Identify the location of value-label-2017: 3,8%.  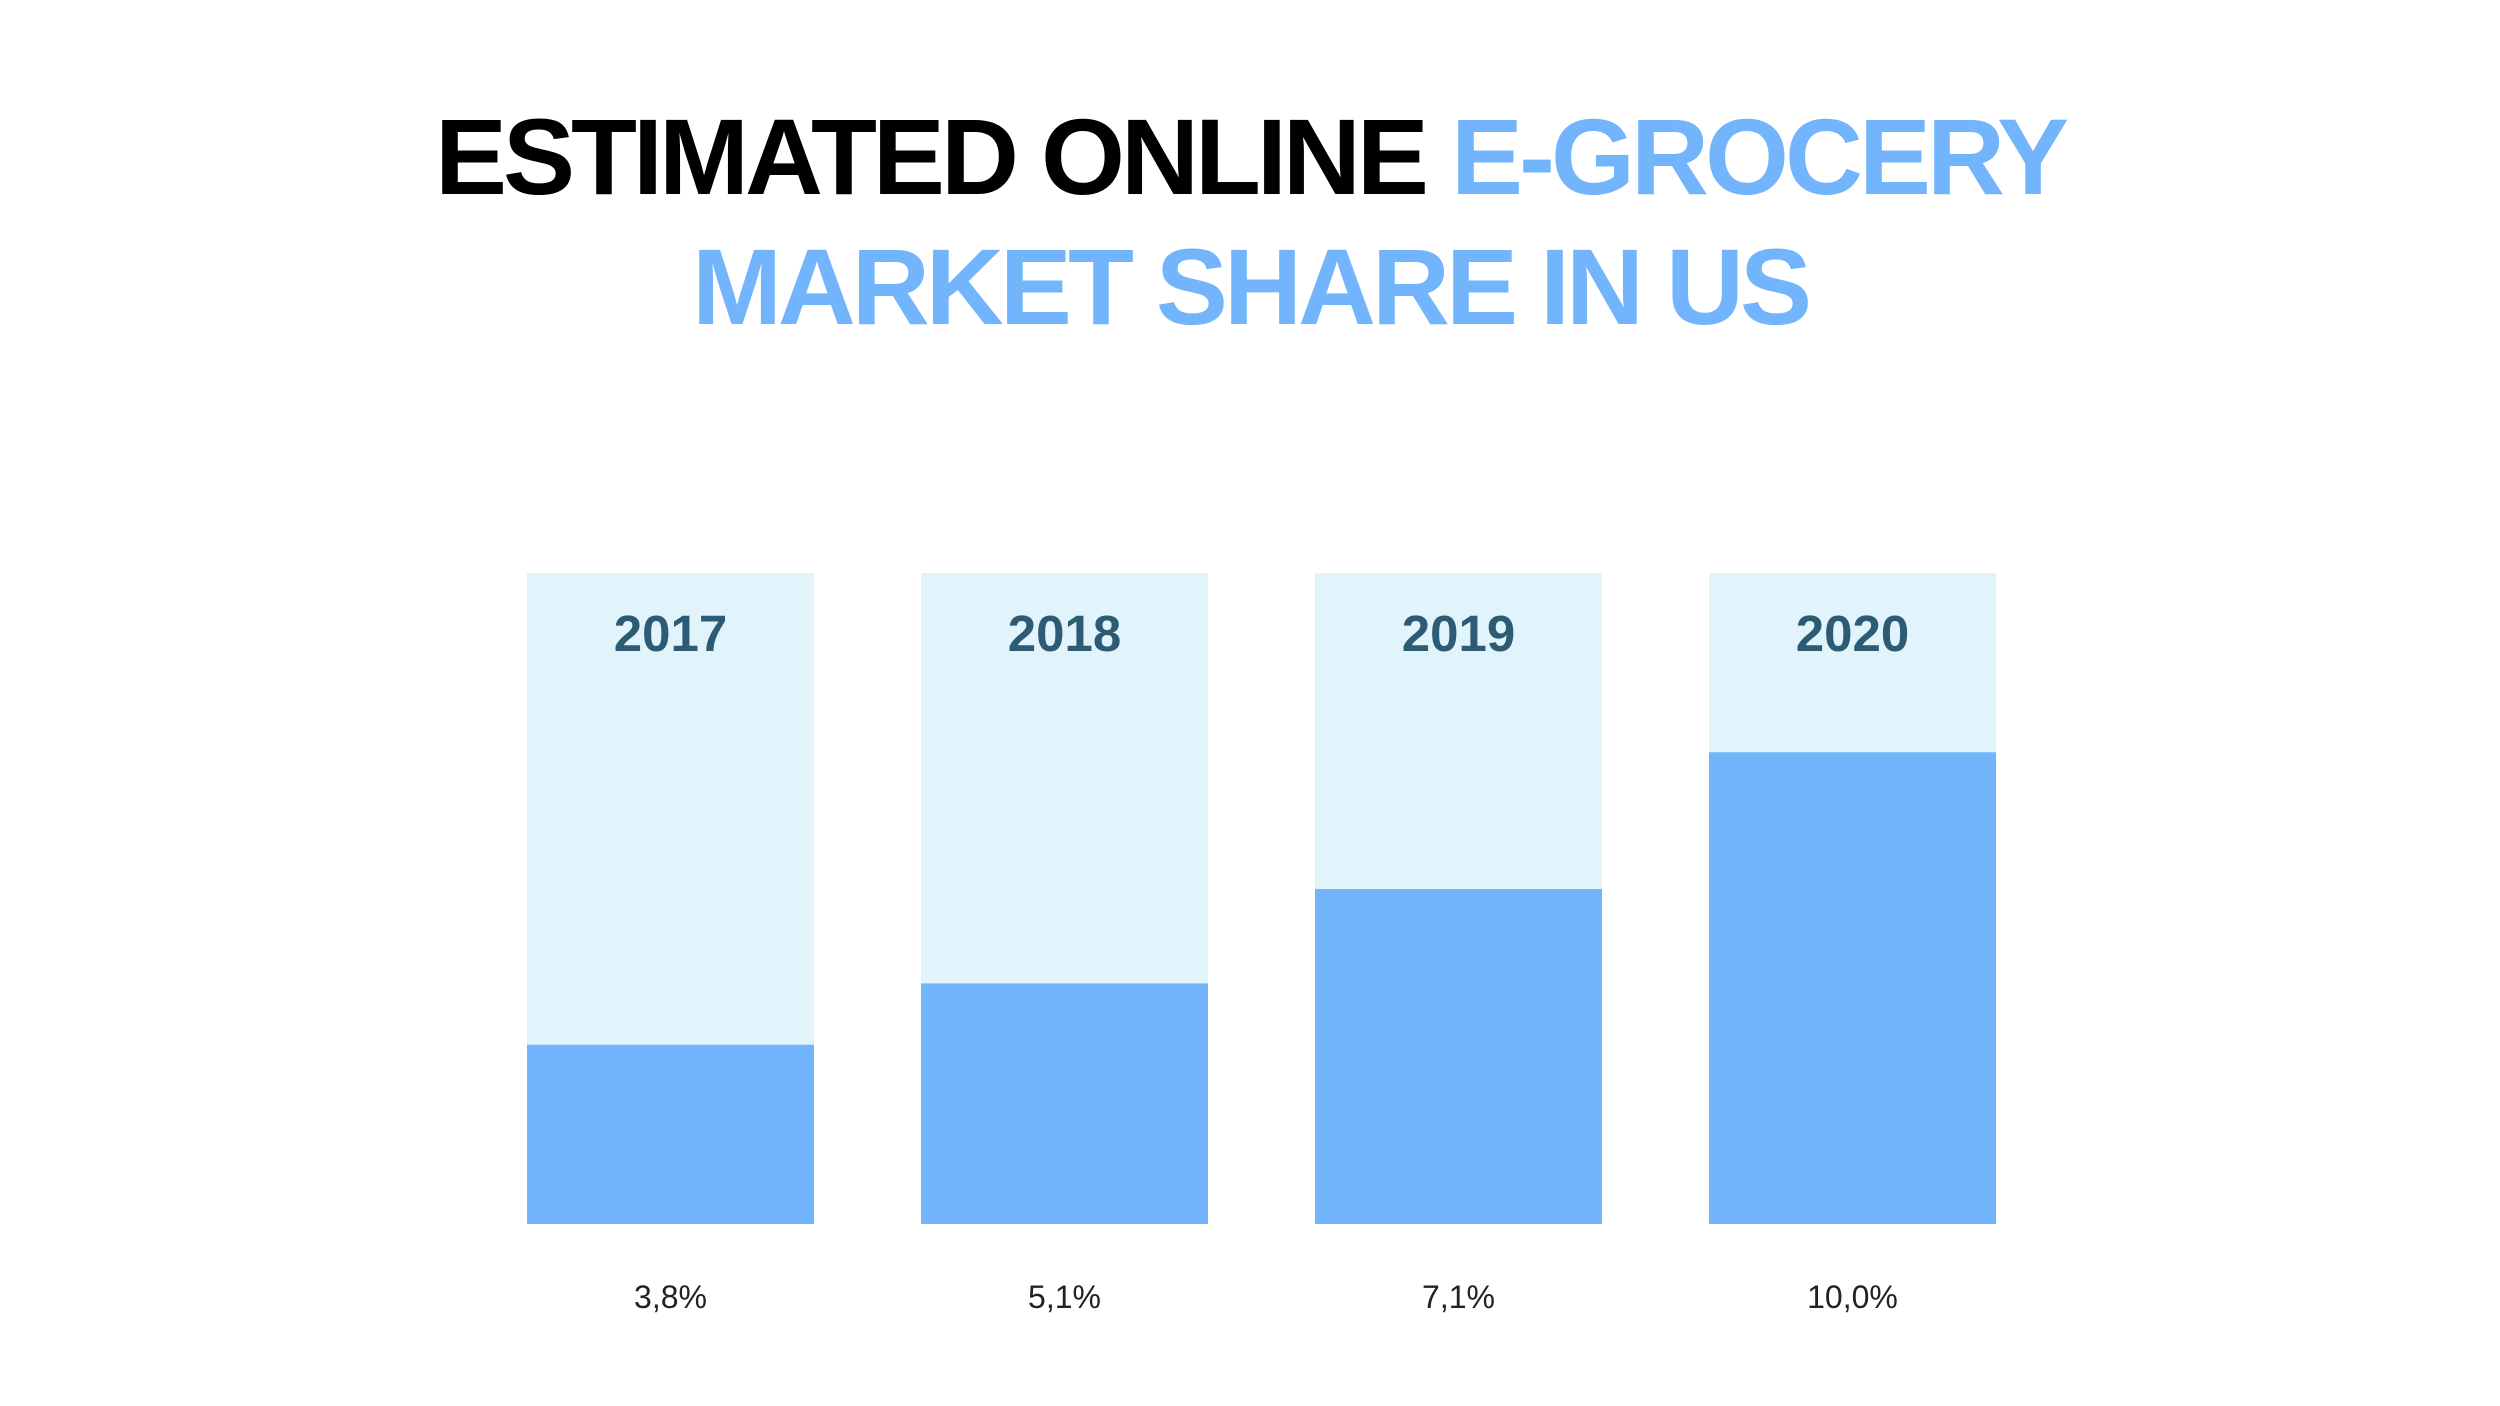
(670, 1297).